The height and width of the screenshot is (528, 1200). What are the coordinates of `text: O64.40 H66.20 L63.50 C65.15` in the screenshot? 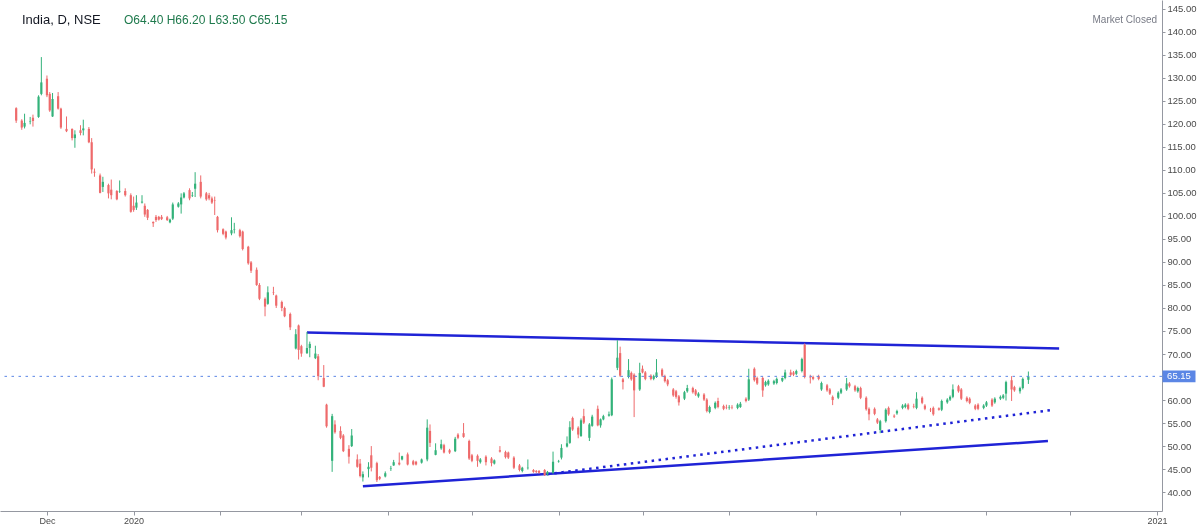 It's located at (206, 20).